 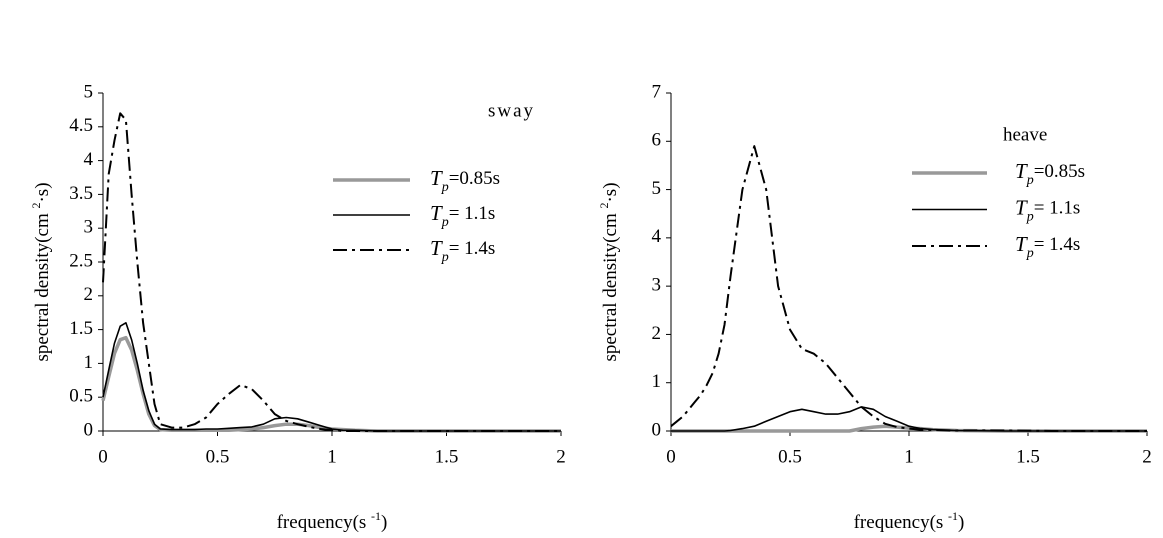 What do you see at coordinates (511, 110) in the screenshot?
I see `annotation: sway` at bounding box center [511, 110].